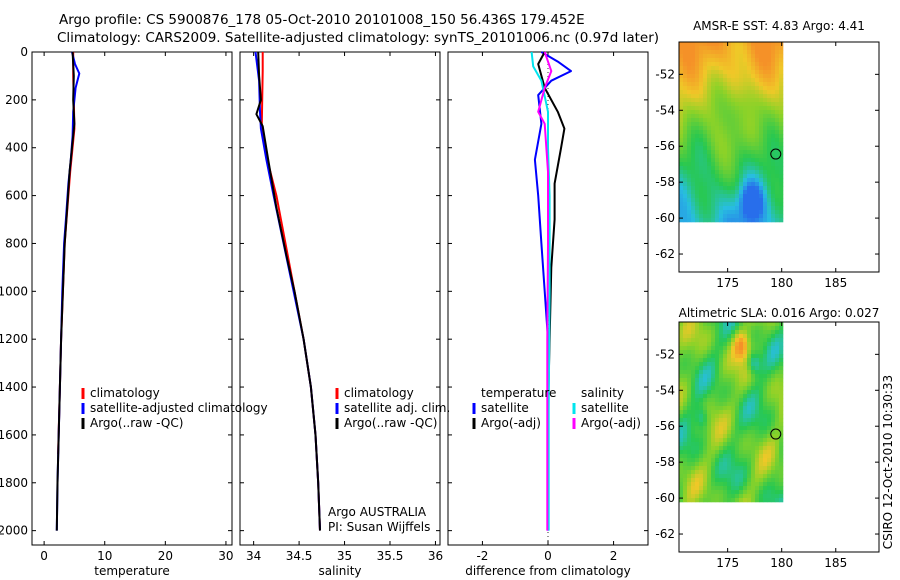  I want to click on x-tick-label: 2, so click(614, 556).